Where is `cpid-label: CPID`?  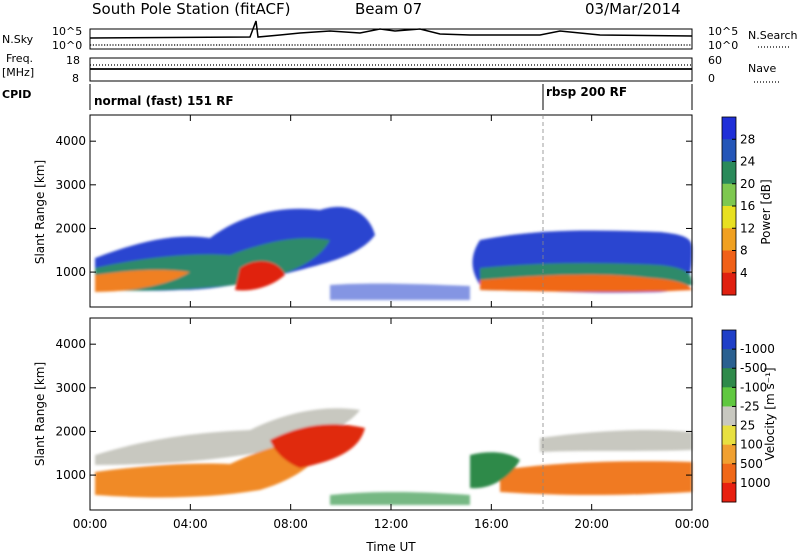 cpid-label: CPID is located at coordinates (16, 94).